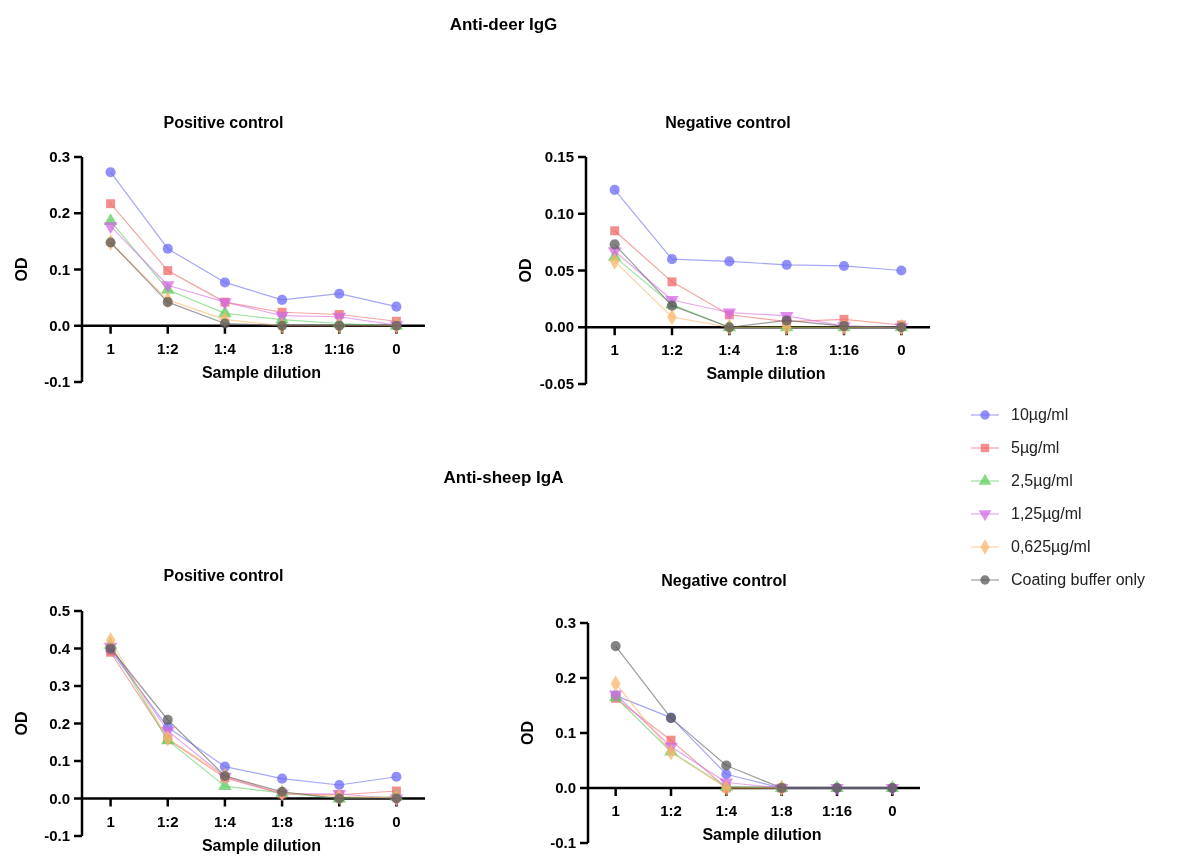 The width and height of the screenshot is (1182, 857). Describe the element at coordinates (1078, 579) in the screenshot. I see `legend-label: Coating buffer only` at that location.